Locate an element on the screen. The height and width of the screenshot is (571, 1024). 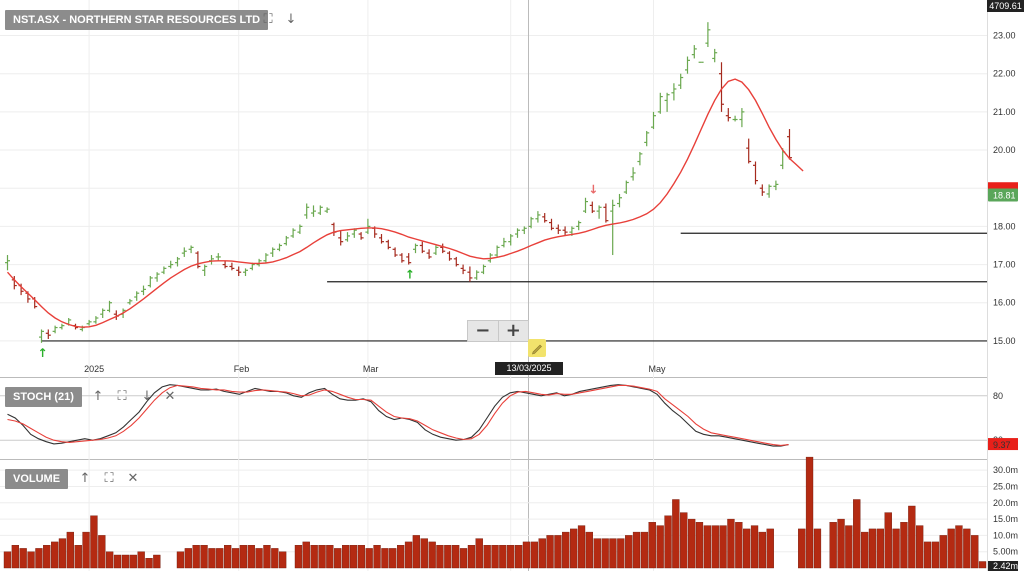
stoch-value-label: 9.37 is located at coordinates (1002, 445).